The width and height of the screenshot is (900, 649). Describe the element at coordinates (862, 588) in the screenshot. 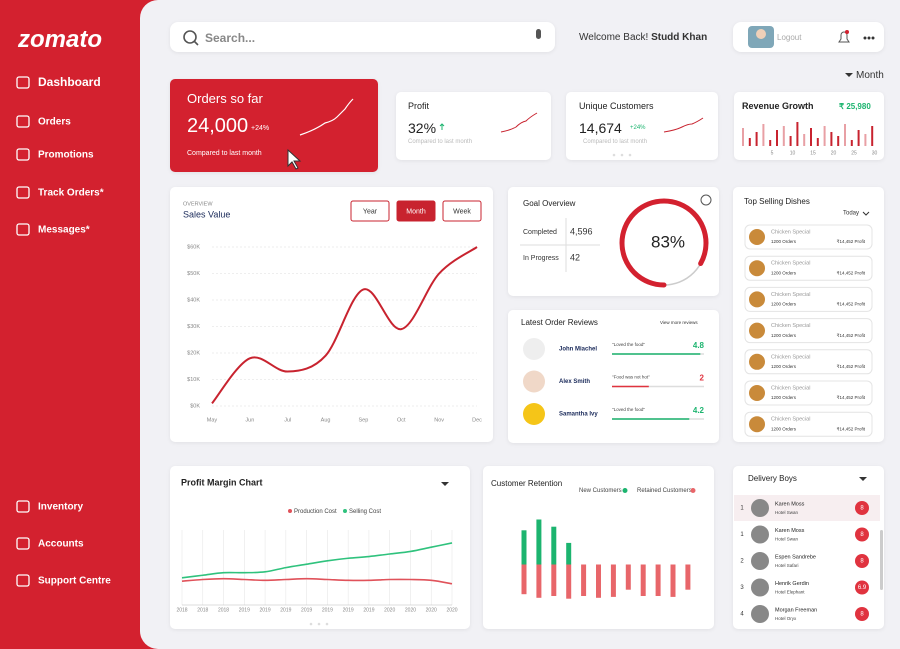

I see `count: 6.9` at that location.